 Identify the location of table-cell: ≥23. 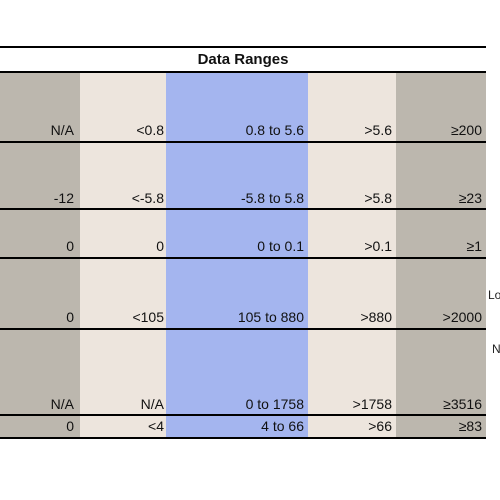
(470, 198).